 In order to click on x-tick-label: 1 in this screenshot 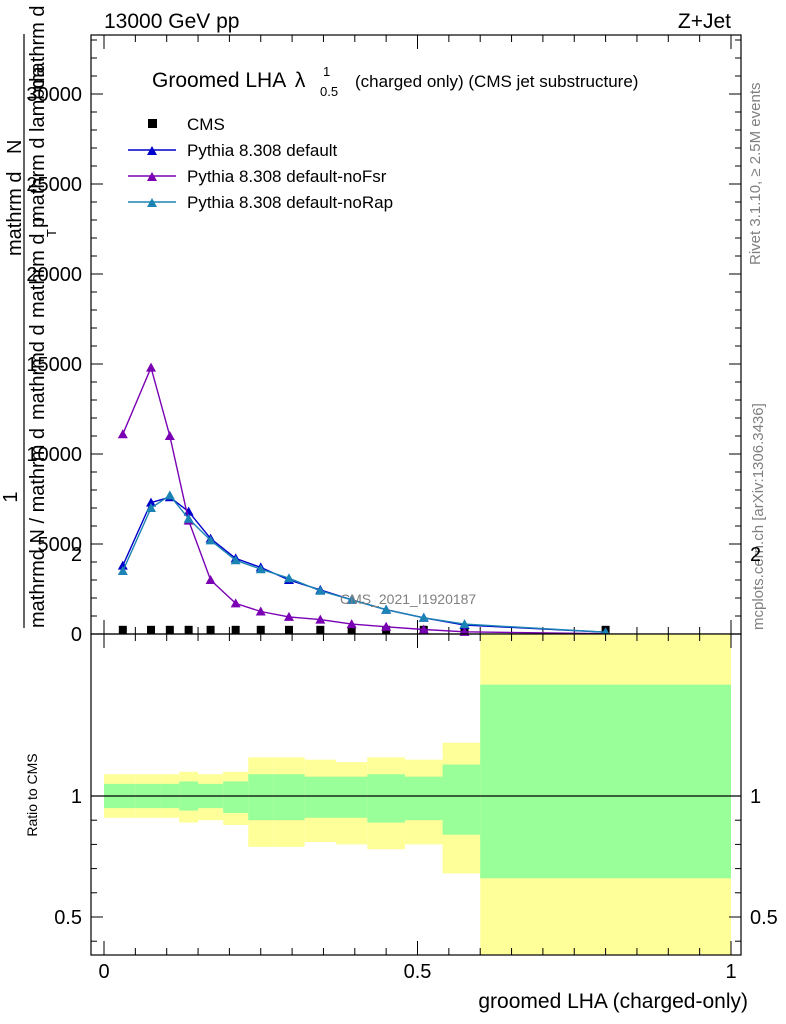, I will do `click(730, 972)`.